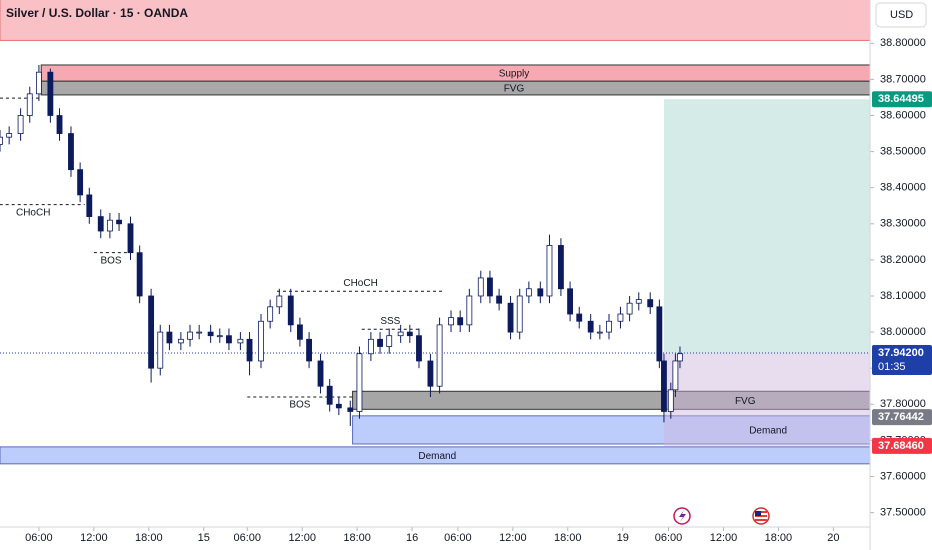 The width and height of the screenshot is (932, 550). What do you see at coordinates (766, 226) in the screenshot?
I see `profit-zone` at bounding box center [766, 226].